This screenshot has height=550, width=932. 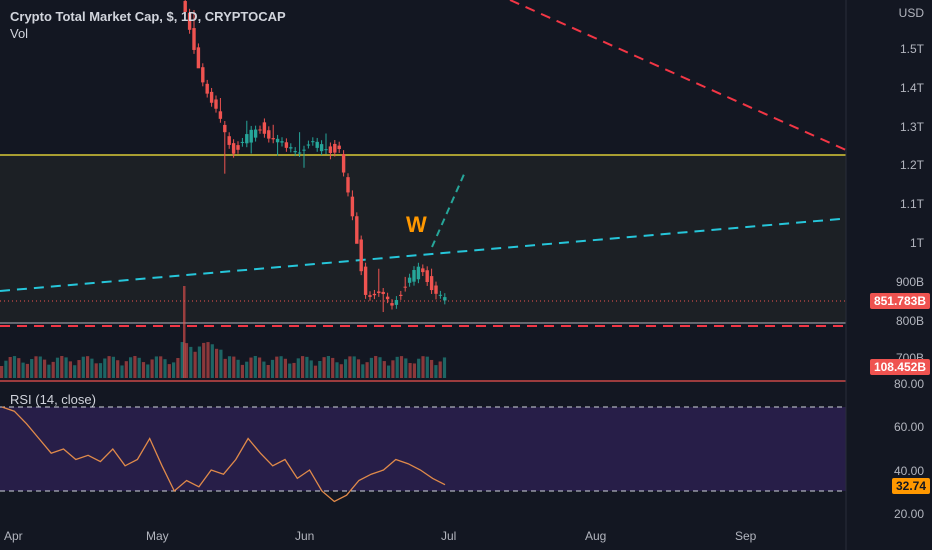 I want to click on price-tick: 1.5T, so click(x=911, y=49).